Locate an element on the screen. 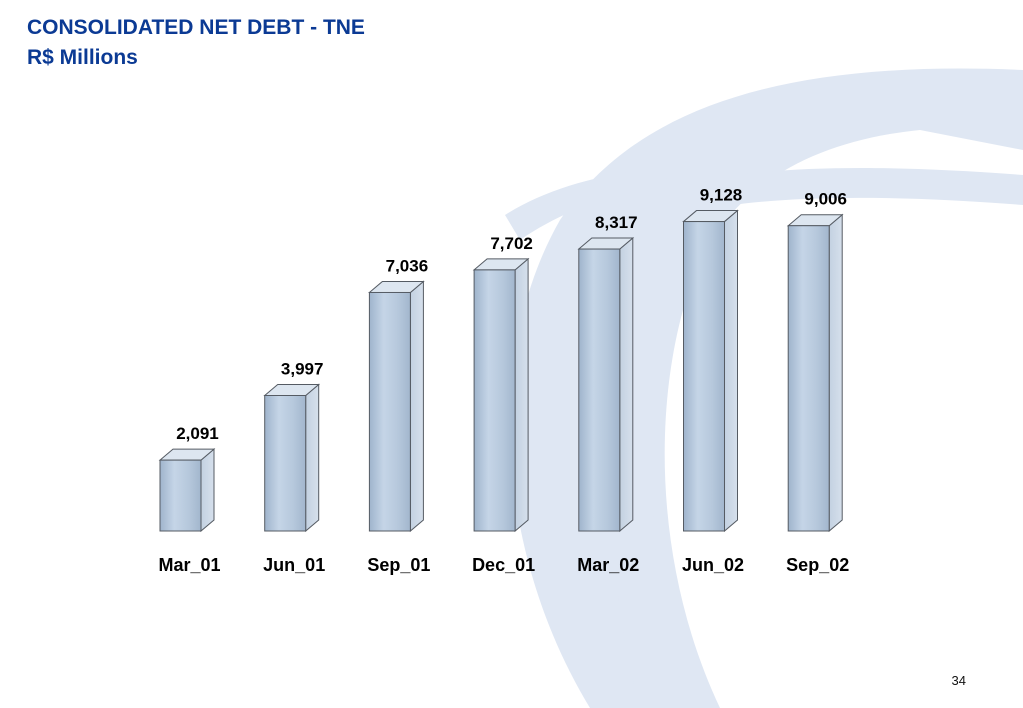 The image size is (1023, 708). x-tick-label: Mar_02 is located at coordinates (608, 565).